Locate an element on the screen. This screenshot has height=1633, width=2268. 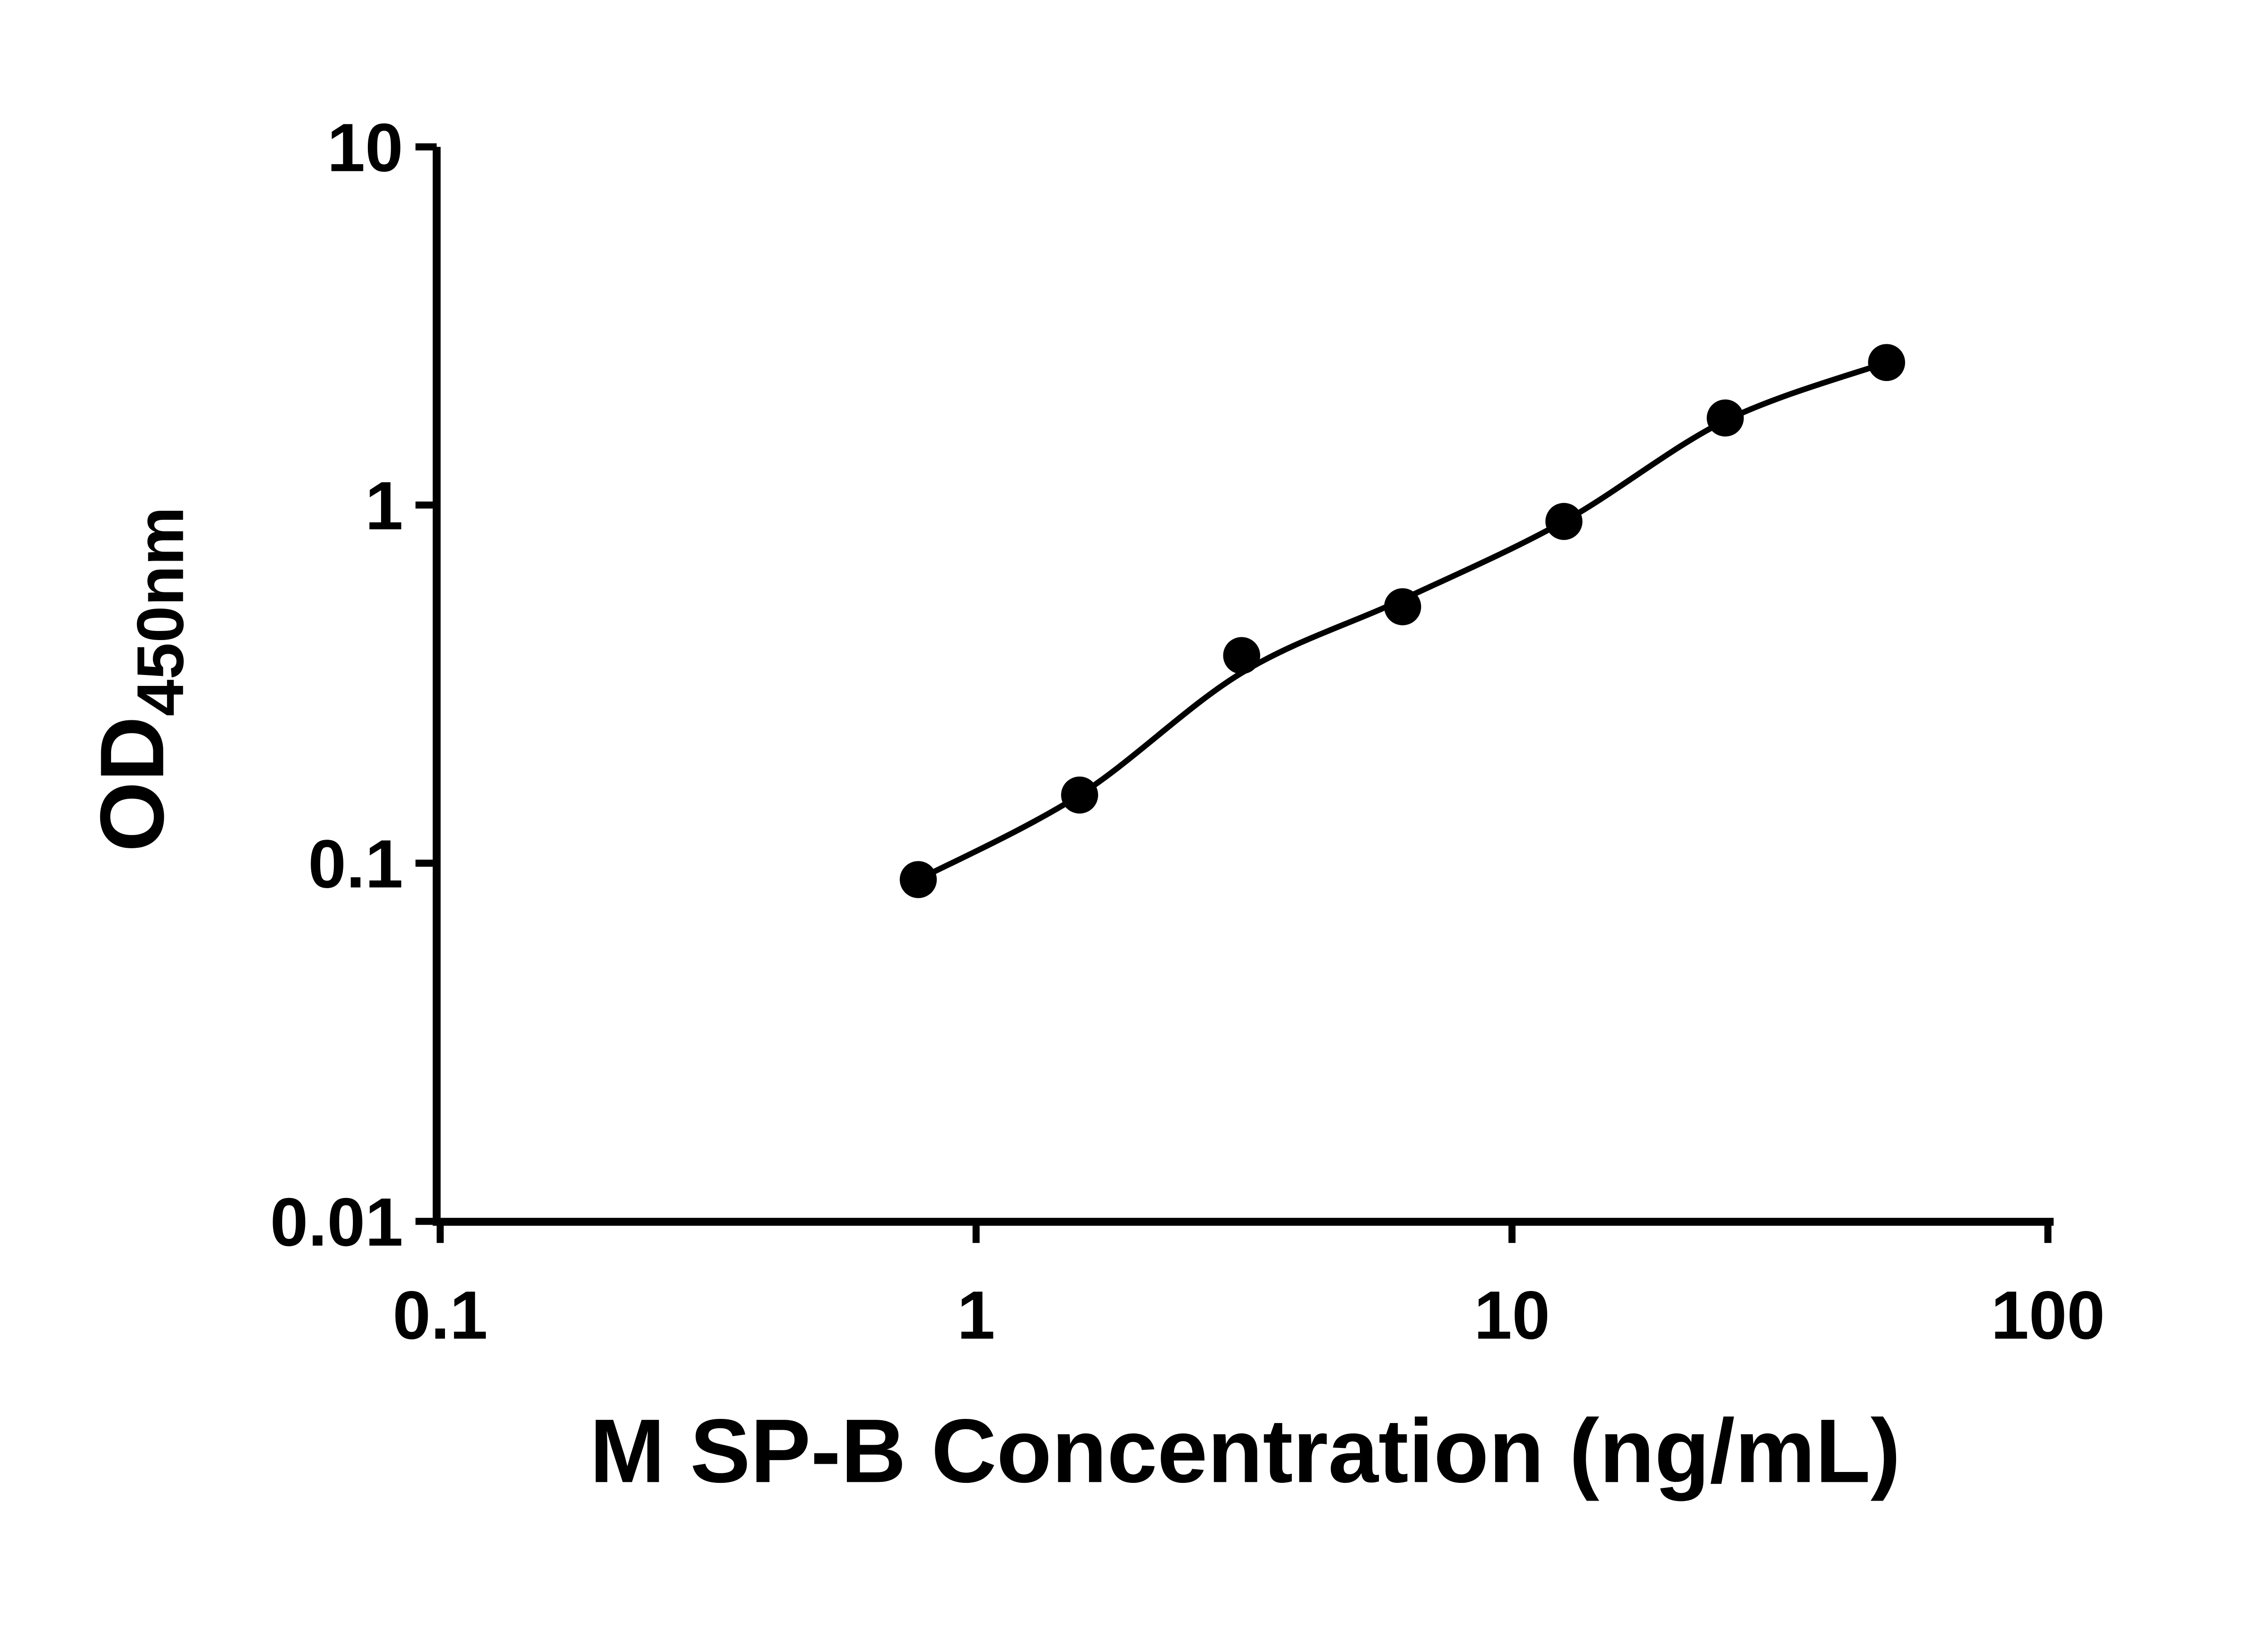
x-ticks: 0.1 1 10 100 is located at coordinates (1249, 1287).